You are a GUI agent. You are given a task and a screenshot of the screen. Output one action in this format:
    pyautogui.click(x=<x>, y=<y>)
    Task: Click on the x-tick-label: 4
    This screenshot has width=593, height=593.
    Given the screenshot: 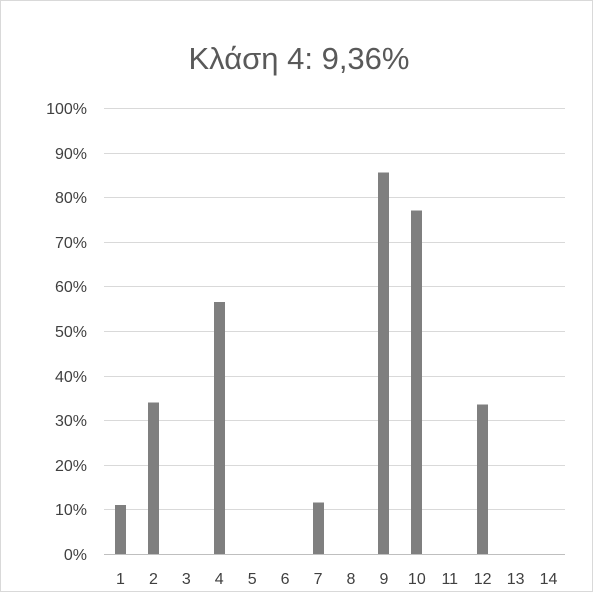 What is the action you would take?
    pyautogui.click(x=219, y=579)
    